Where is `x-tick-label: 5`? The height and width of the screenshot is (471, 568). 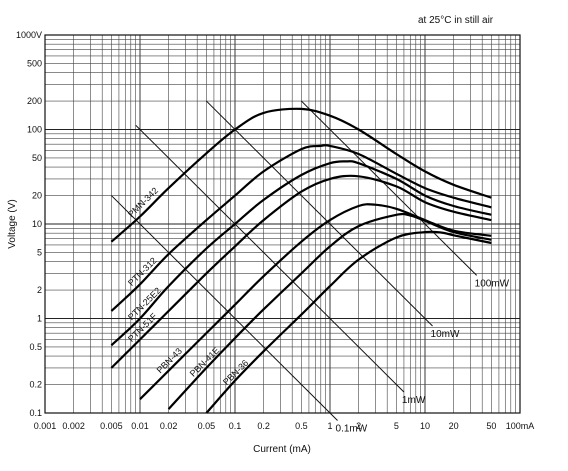 x-tick-label: 5 is located at coordinates (396, 426).